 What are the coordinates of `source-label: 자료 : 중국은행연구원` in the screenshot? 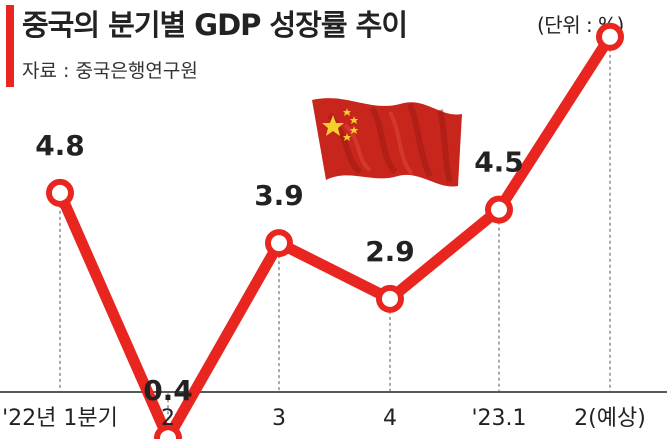 It's located at (110, 71).